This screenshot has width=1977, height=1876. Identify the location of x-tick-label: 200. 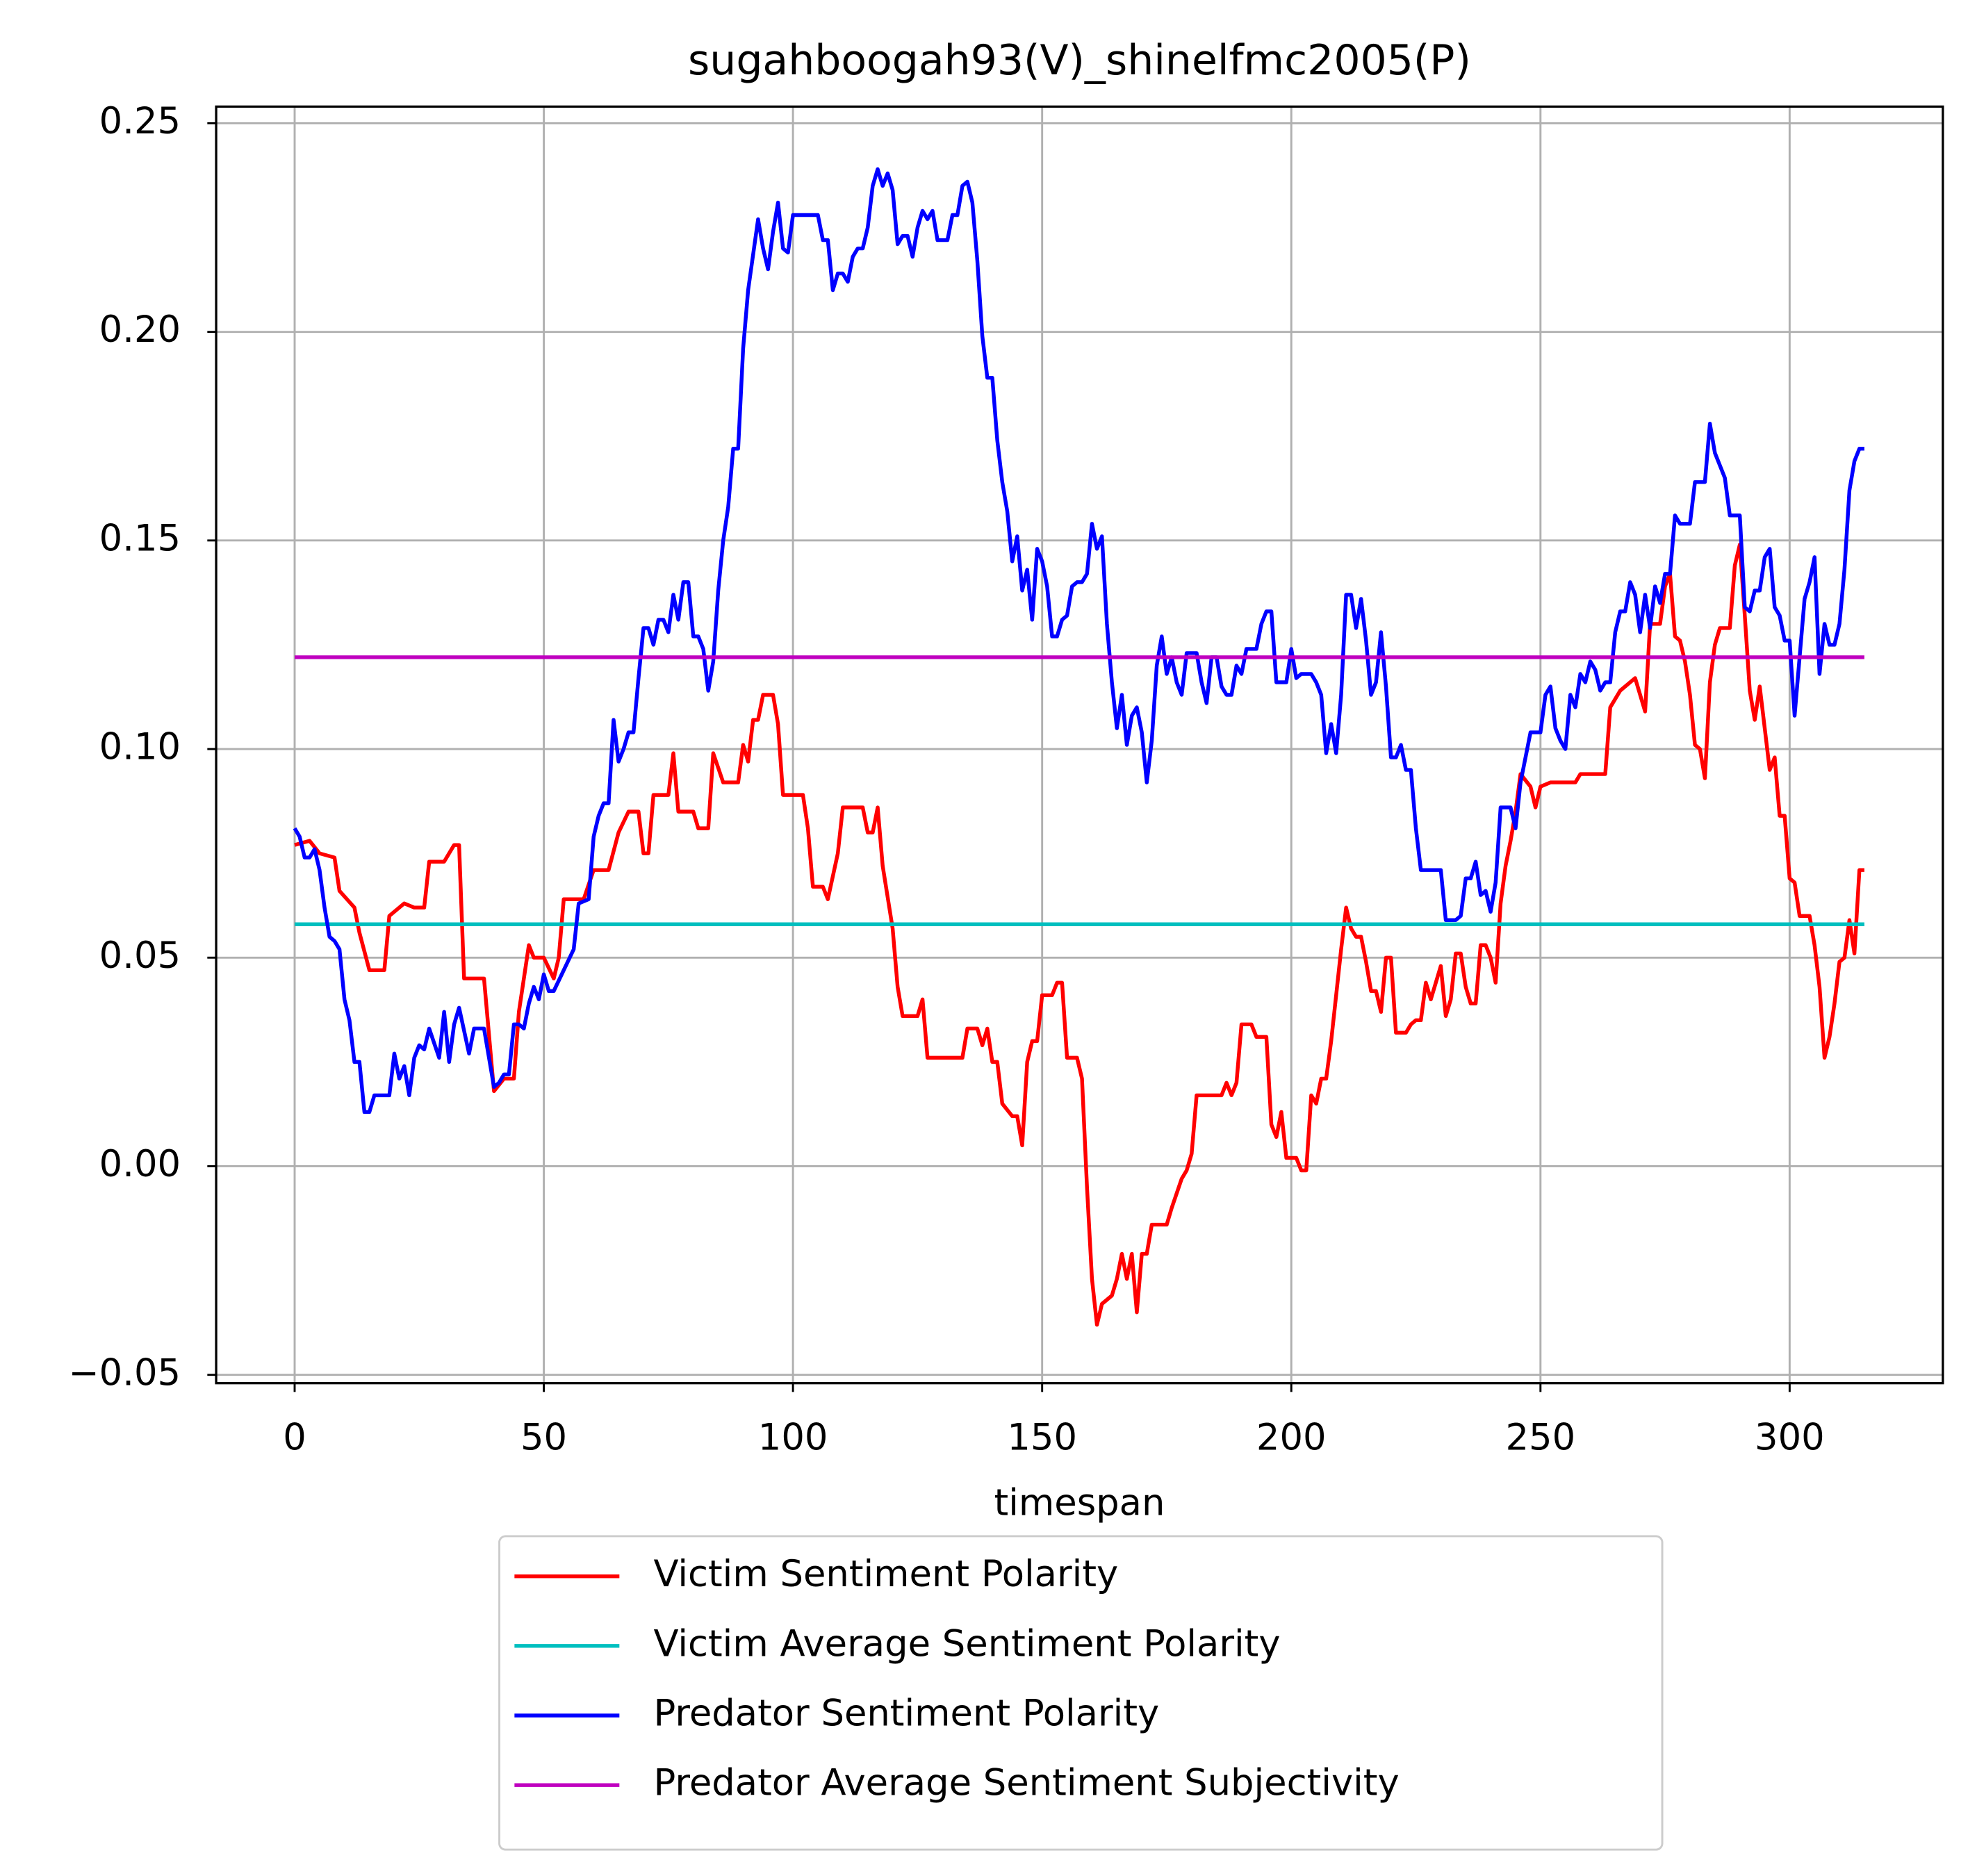
(1291, 1438).